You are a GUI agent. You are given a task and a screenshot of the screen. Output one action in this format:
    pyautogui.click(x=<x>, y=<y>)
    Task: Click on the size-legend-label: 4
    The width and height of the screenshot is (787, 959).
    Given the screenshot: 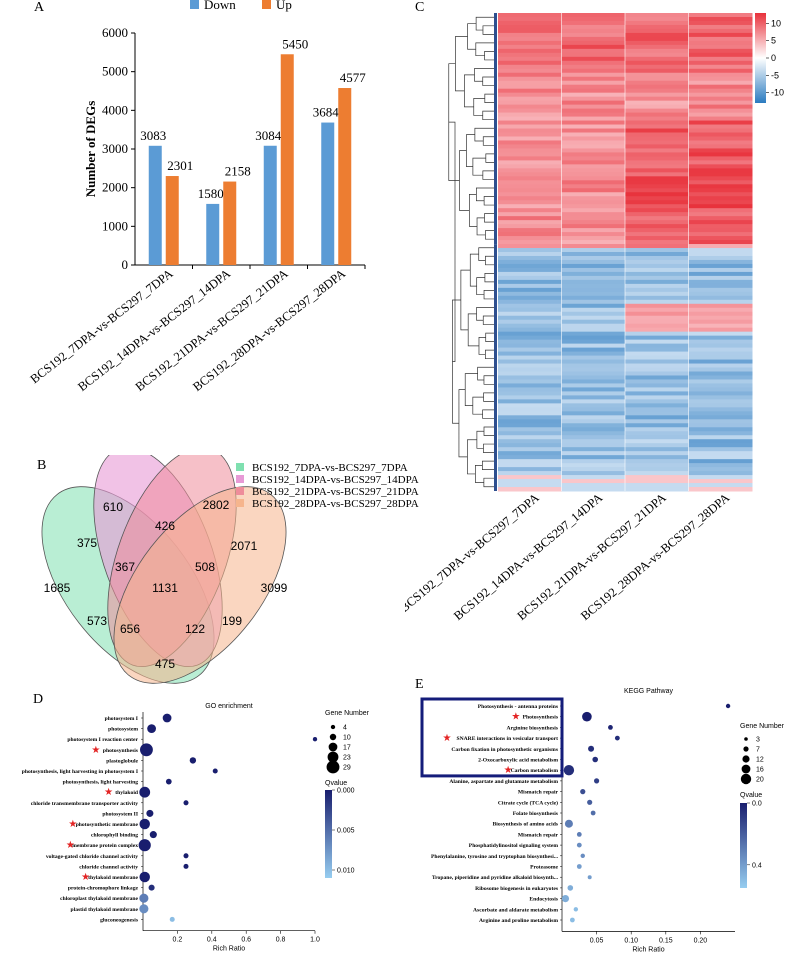 What is the action you would take?
    pyautogui.click(x=345, y=728)
    